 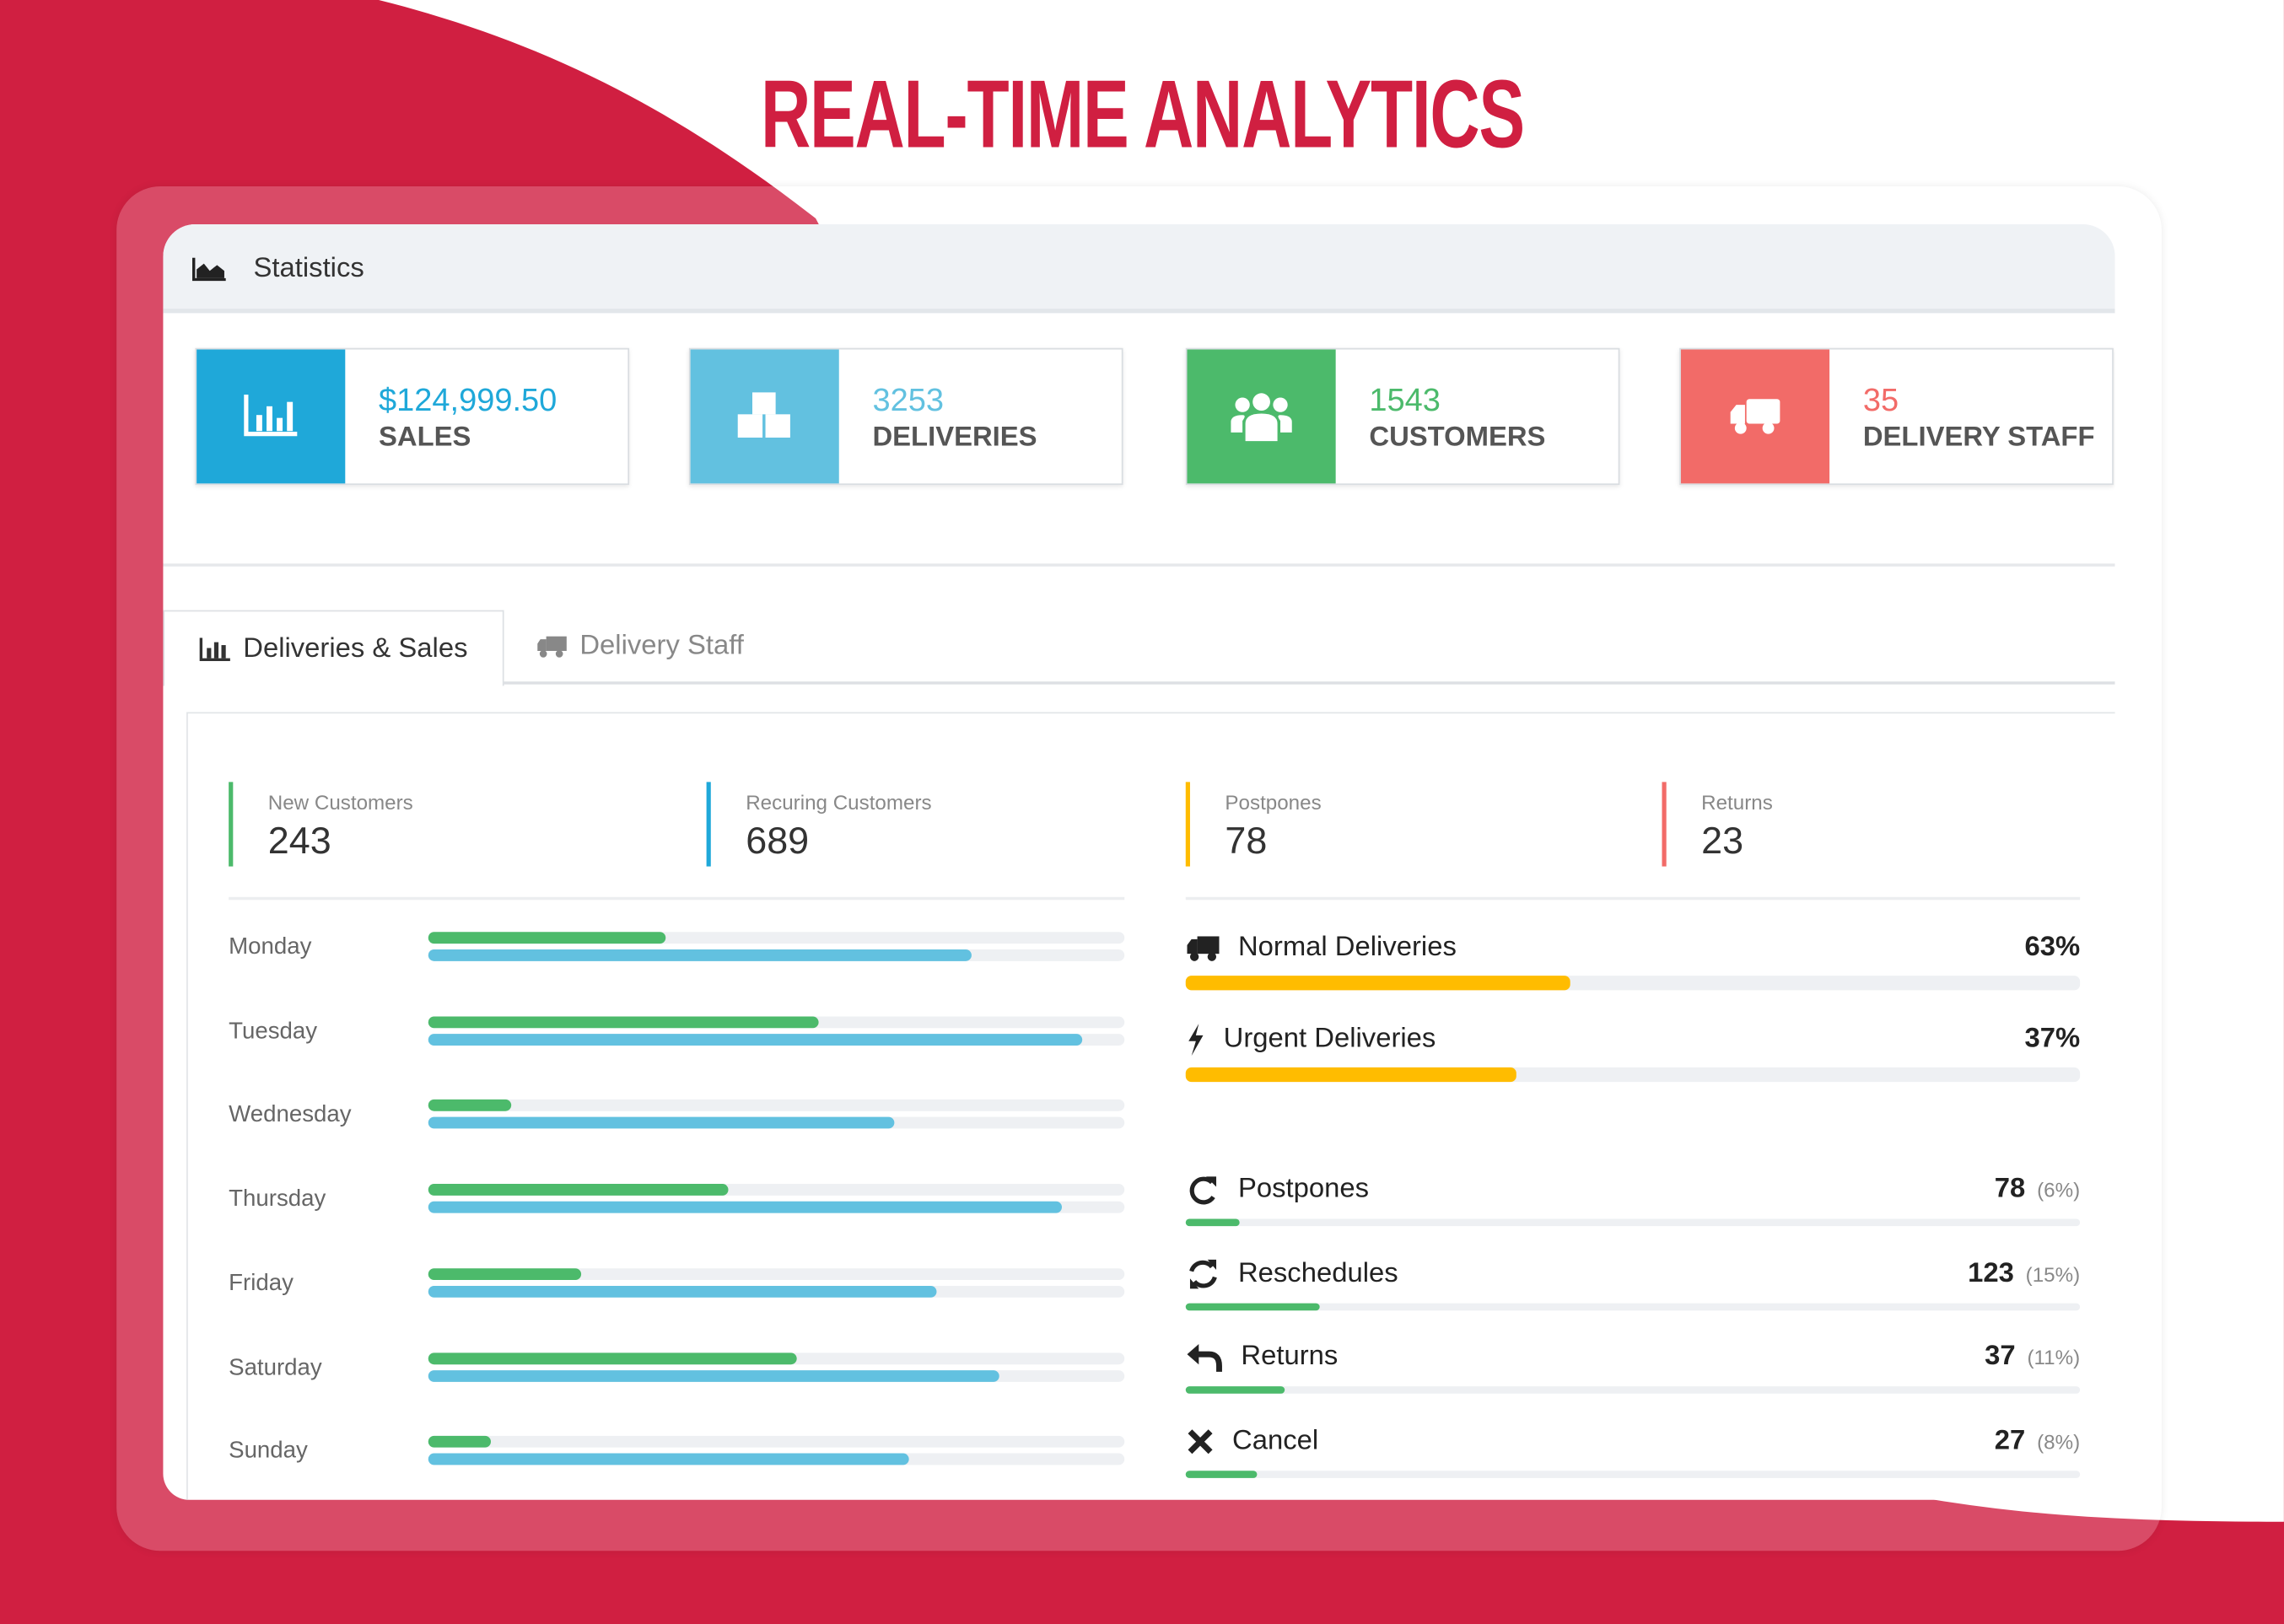 What do you see at coordinates (640, 646) in the screenshot?
I see `tab-delivery-staff: Delivery Staff` at bounding box center [640, 646].